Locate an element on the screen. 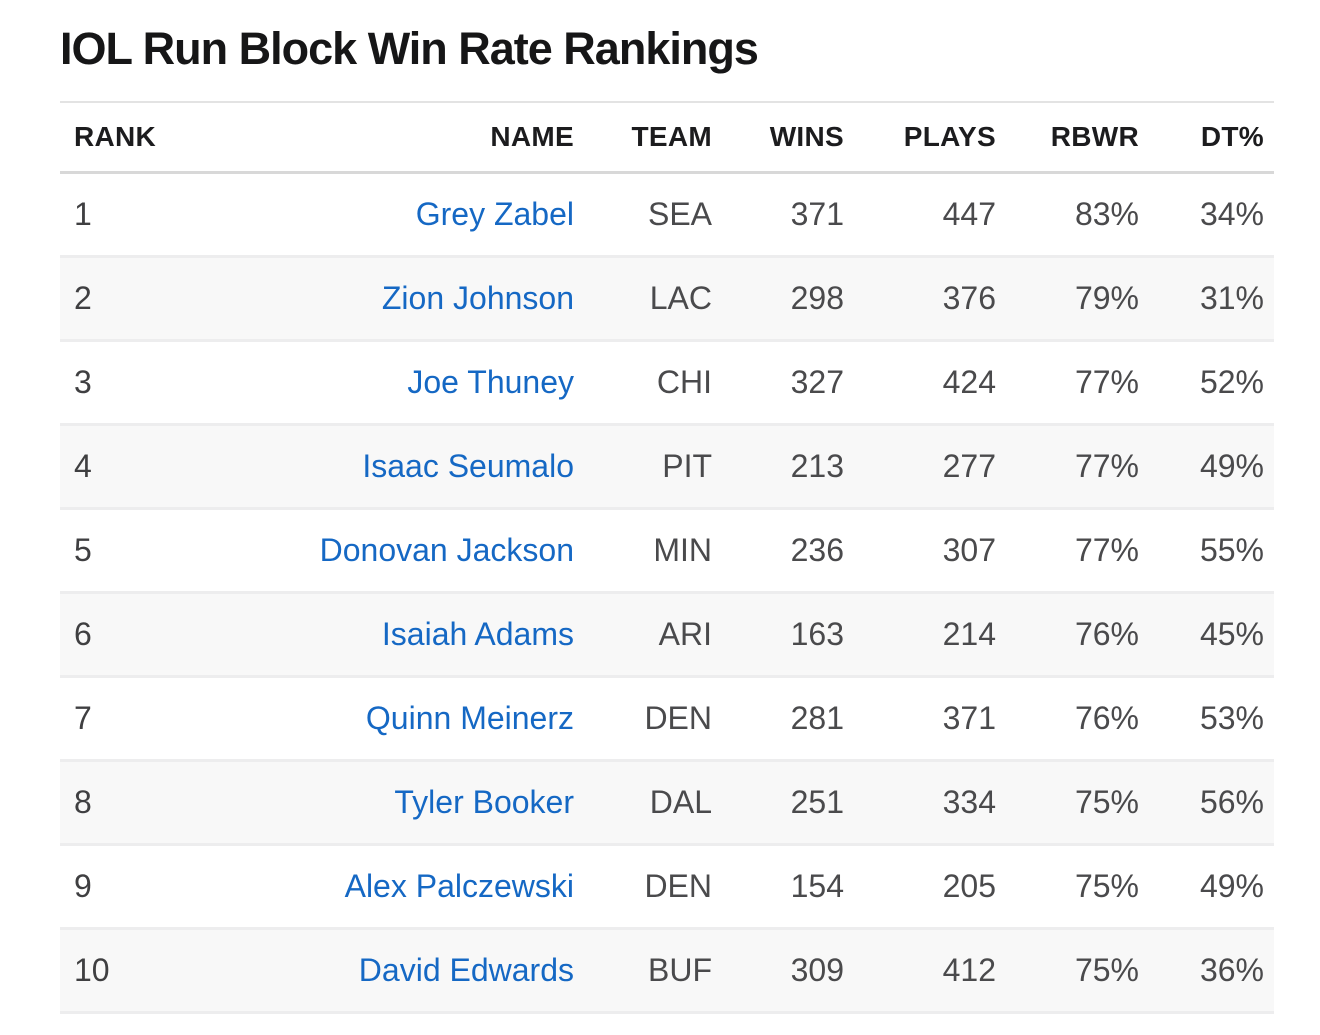  table-row: 1 Grey Zabel SEA 371 447 83% 34% is located at coordinates (667, 215).